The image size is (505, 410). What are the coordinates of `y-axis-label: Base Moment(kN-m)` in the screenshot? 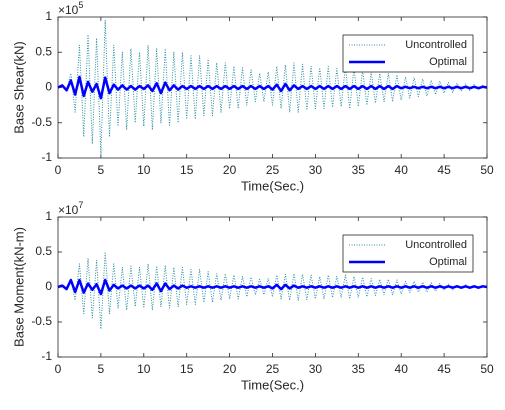 It's located at (18, 287).